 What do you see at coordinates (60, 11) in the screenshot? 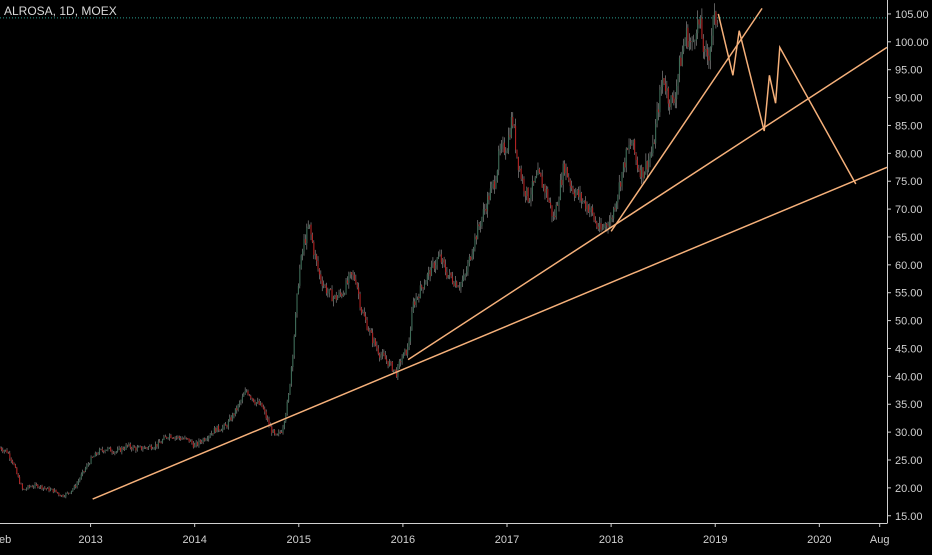
I see `chart-title: ALROSA, 1D, MOEX` at bounding box center [60, 11].